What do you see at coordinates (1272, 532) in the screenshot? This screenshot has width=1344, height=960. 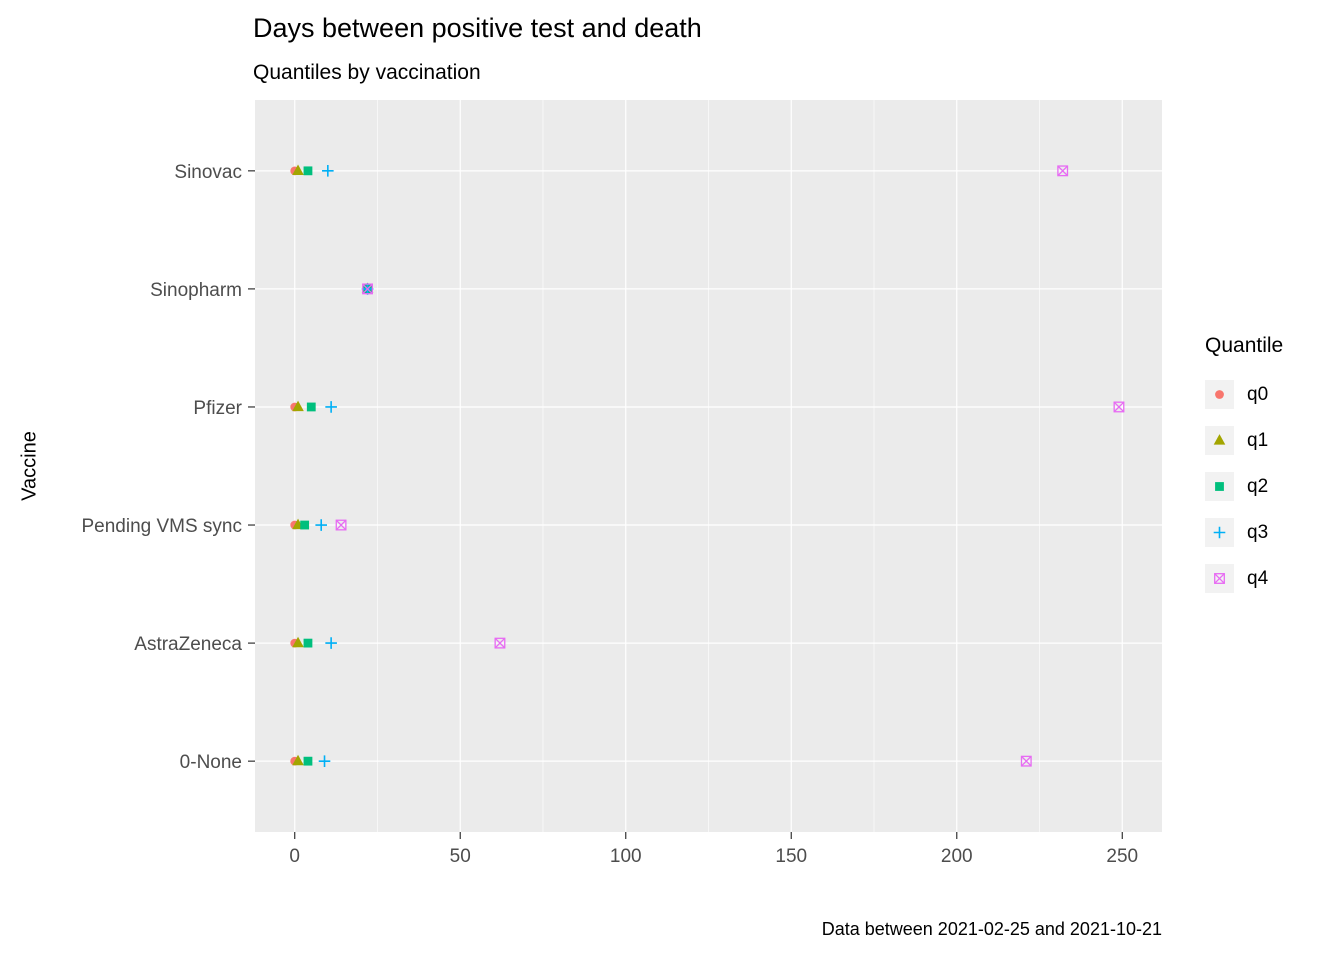 I see `legend-item-q3: q3` at bounding box center [1272, 532].